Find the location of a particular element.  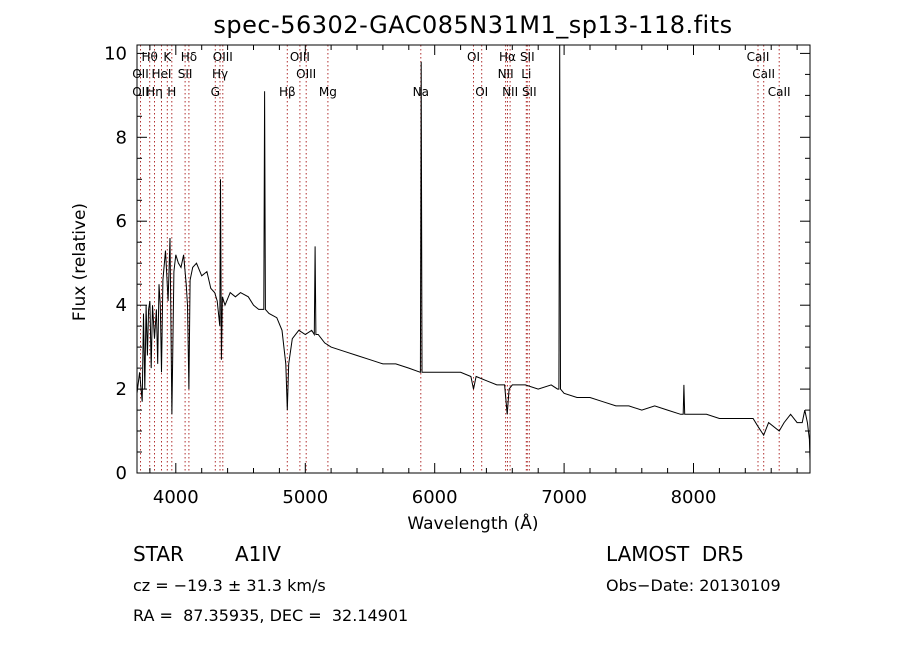

line-label: Hγ is located at coordinates (220, 74).